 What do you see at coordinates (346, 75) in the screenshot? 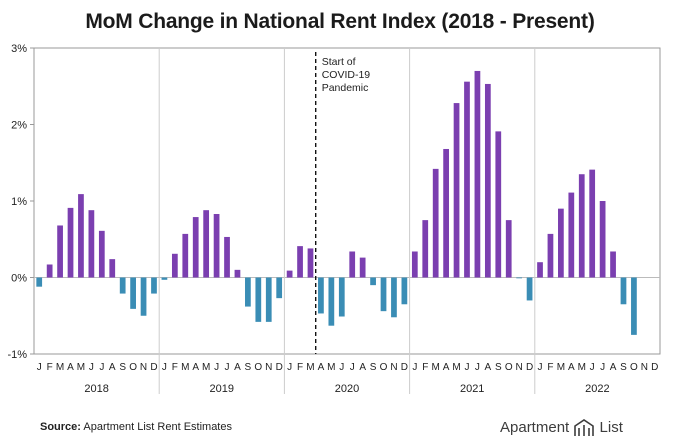
I see `annotation-label: COVID-19` at bounding box center [346, 75].